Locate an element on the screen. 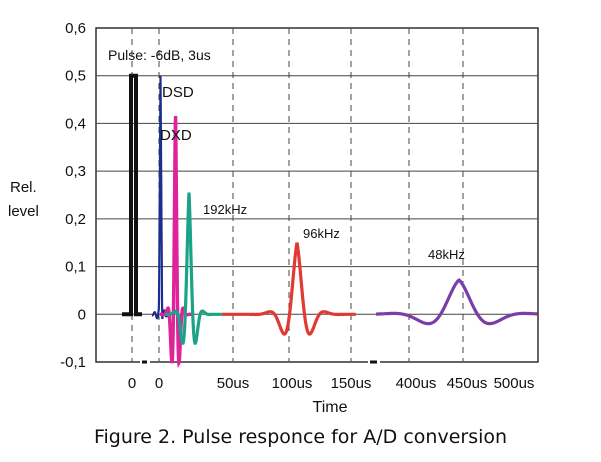 The width and height of the screenshot is (601, 462). series-48khz is located at coordinates (457, 302).